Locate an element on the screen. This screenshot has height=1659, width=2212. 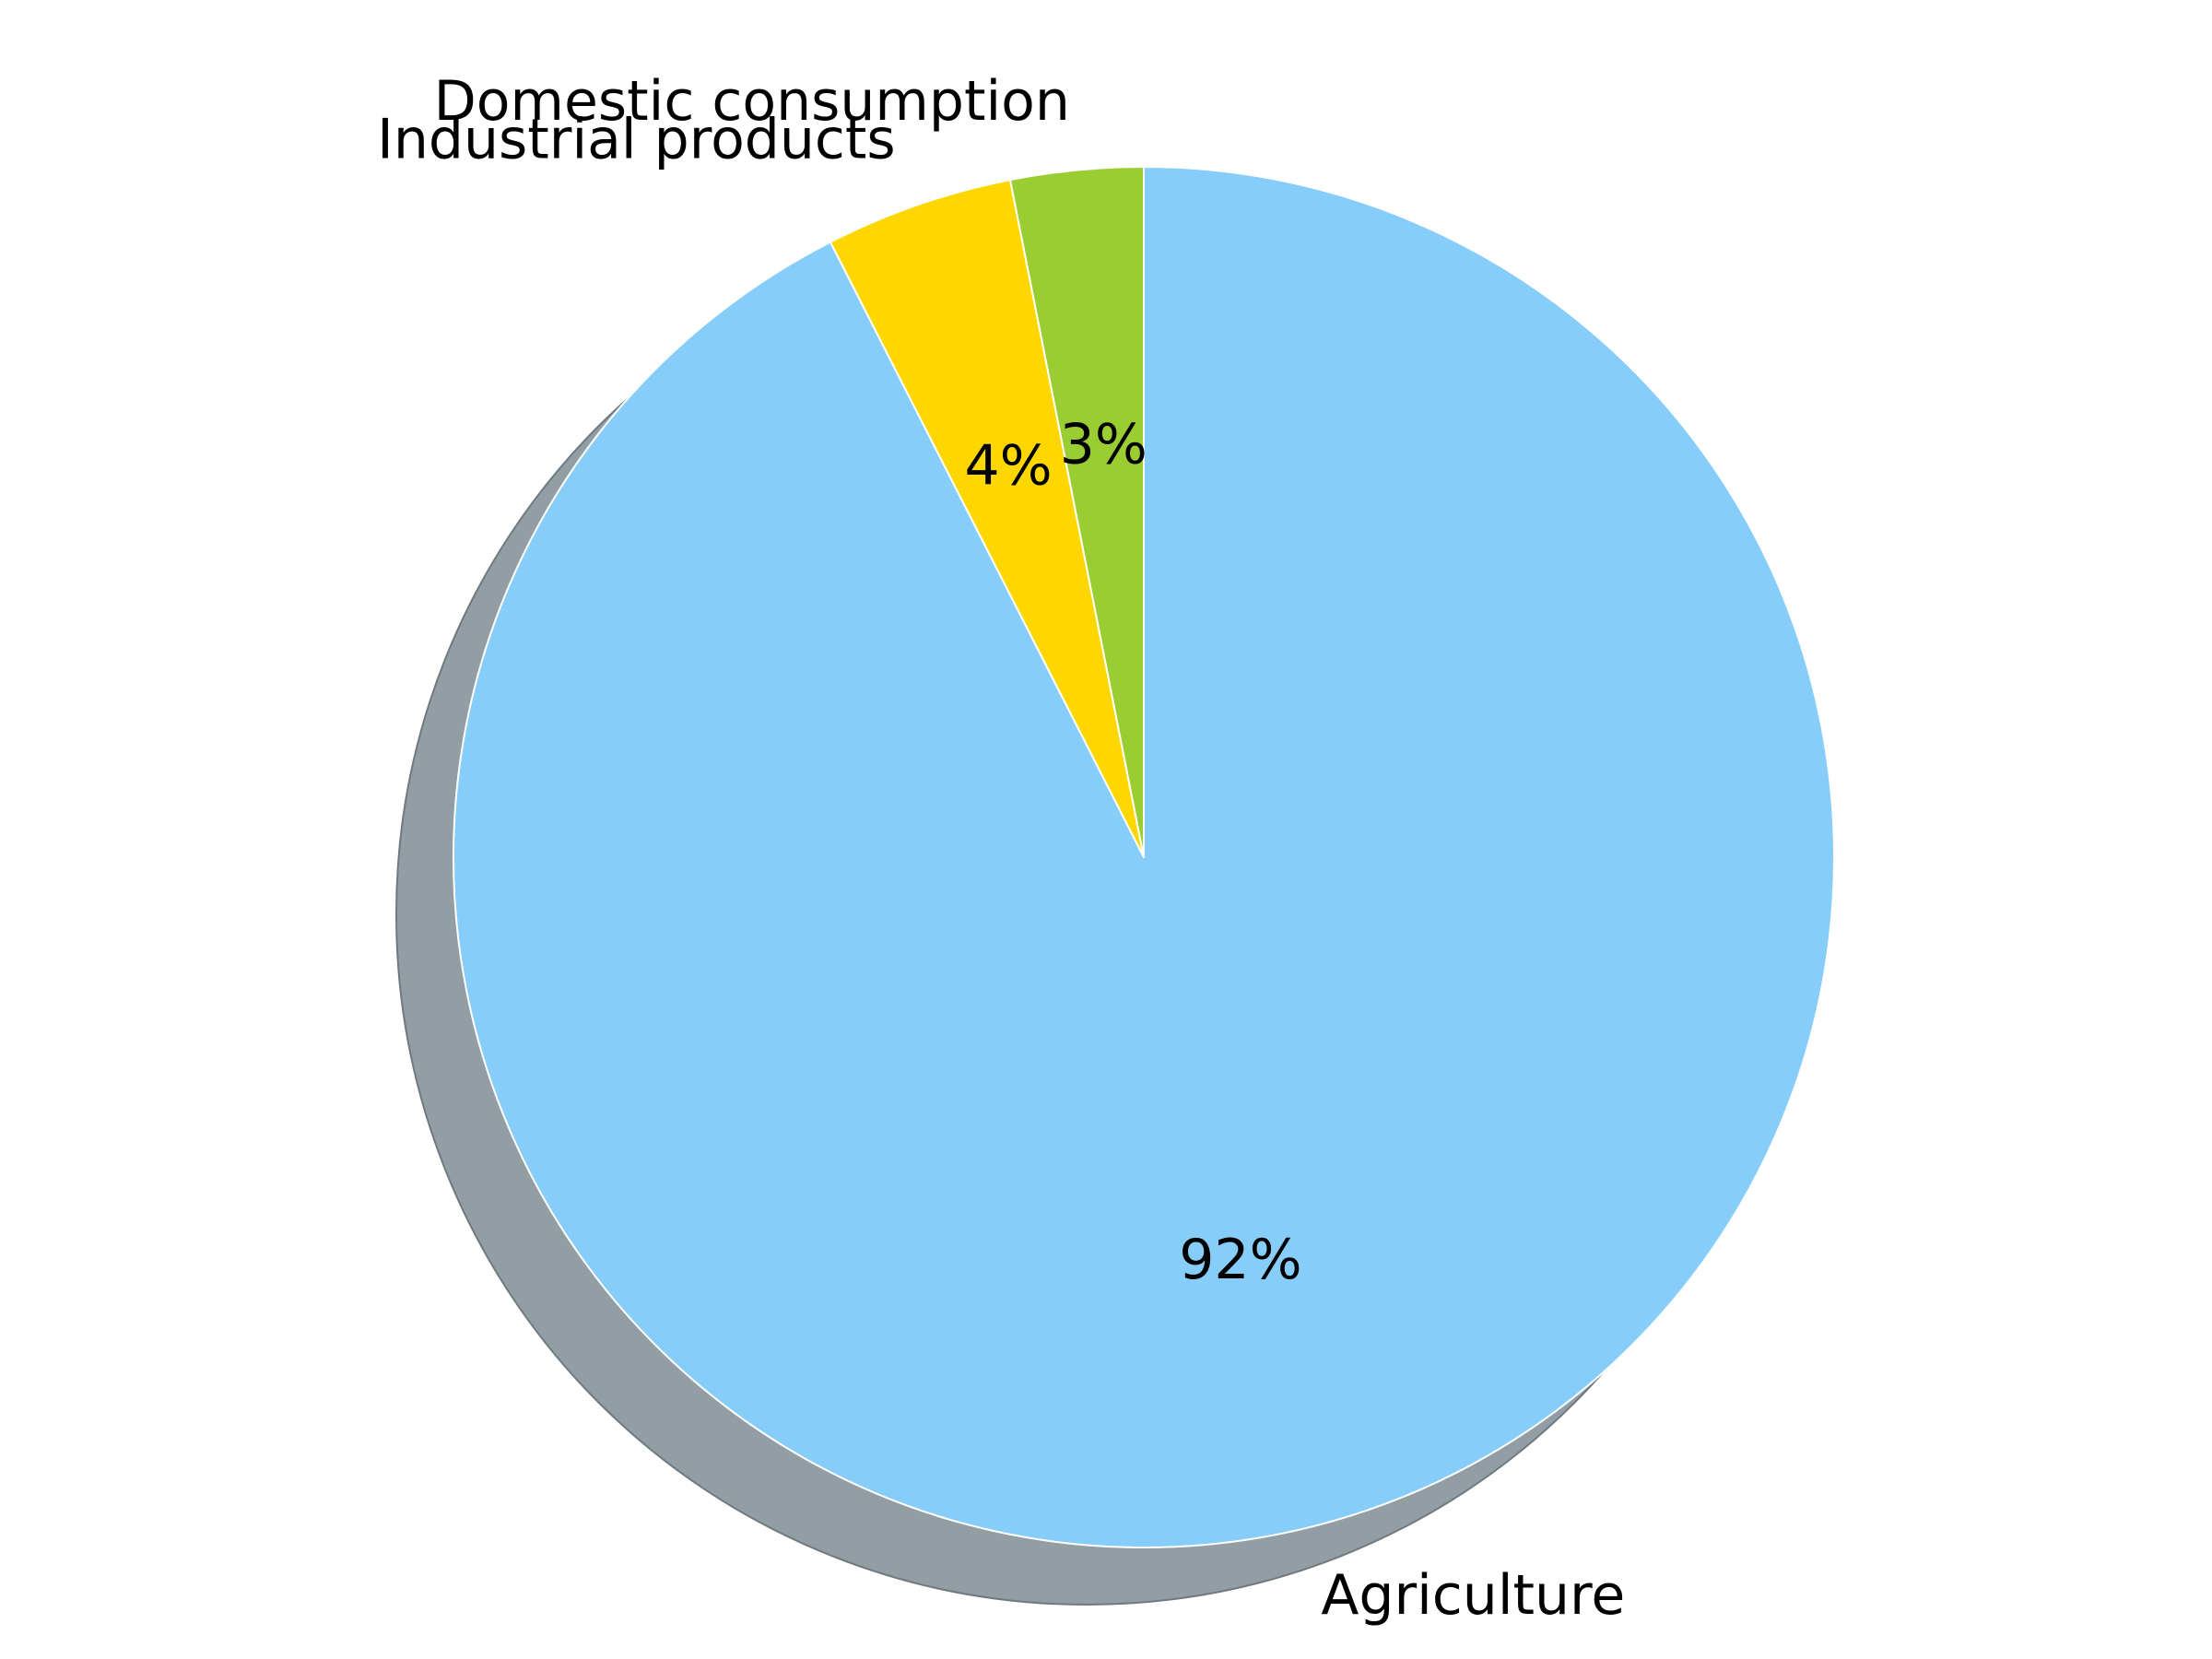
category-label-domestic-consumption: Domestic consumption is located at coordinates (752, 101).